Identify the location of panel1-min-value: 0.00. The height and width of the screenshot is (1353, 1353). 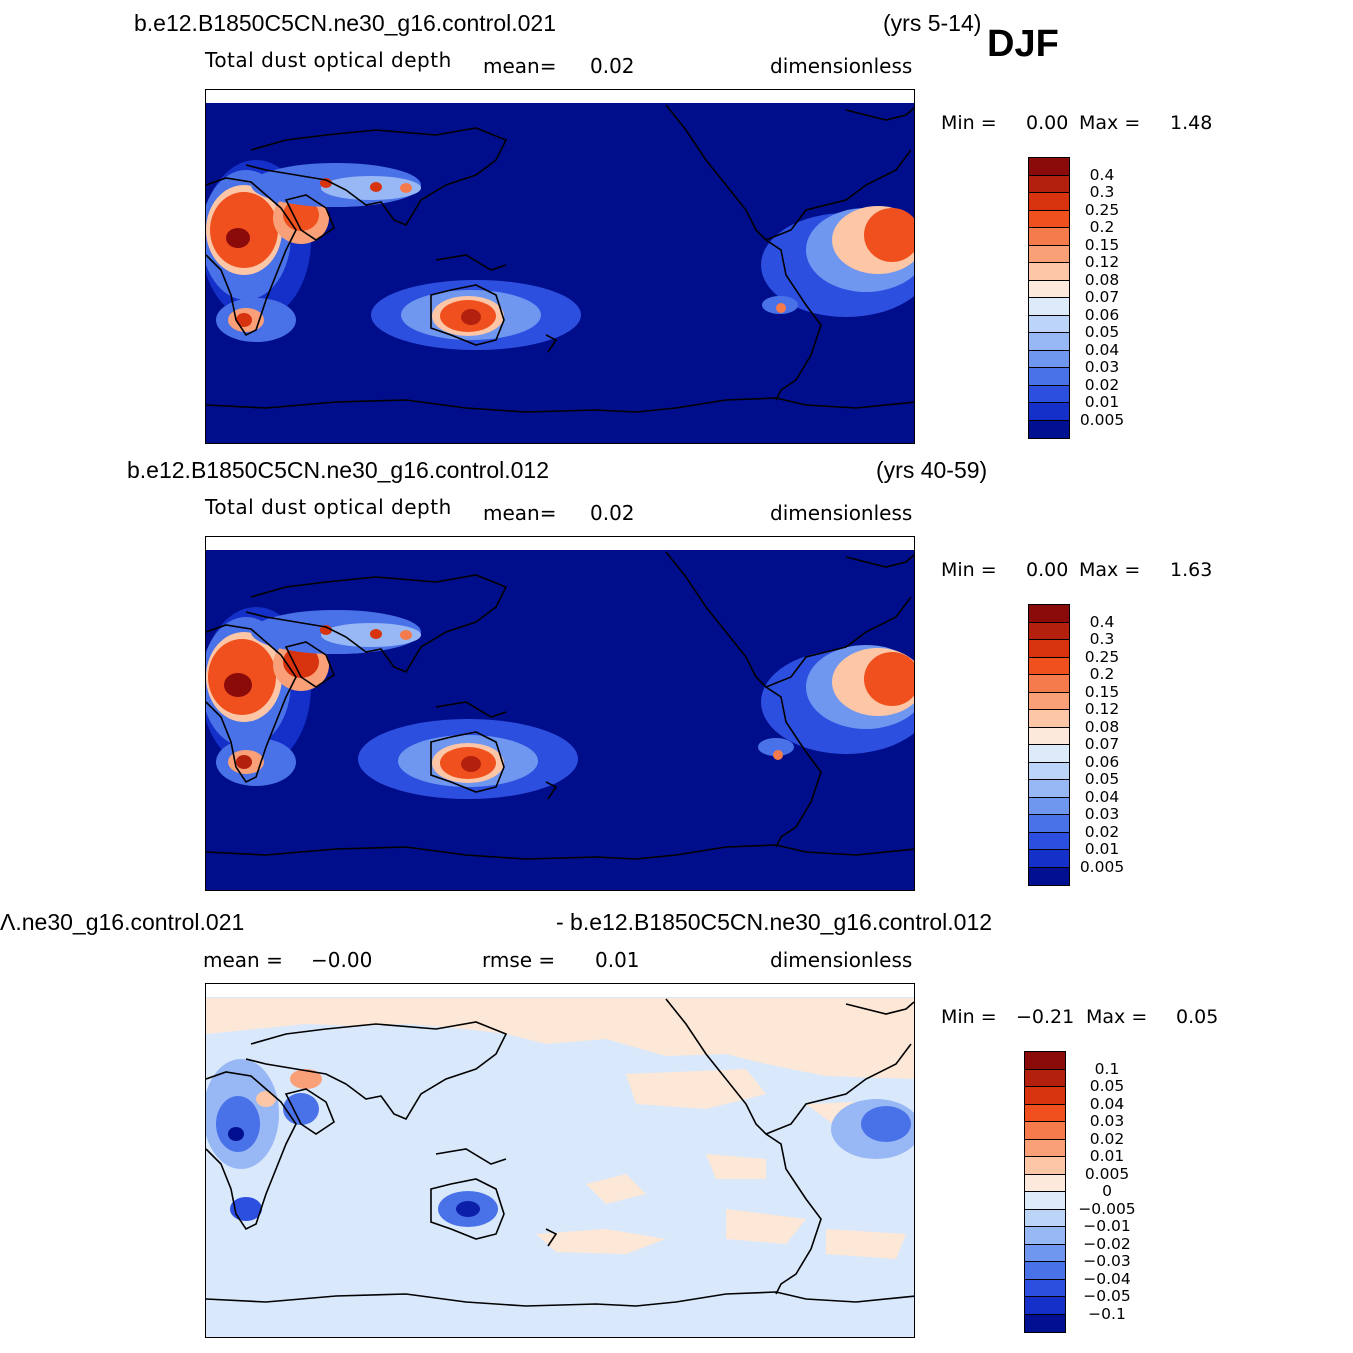
(1047, 123).